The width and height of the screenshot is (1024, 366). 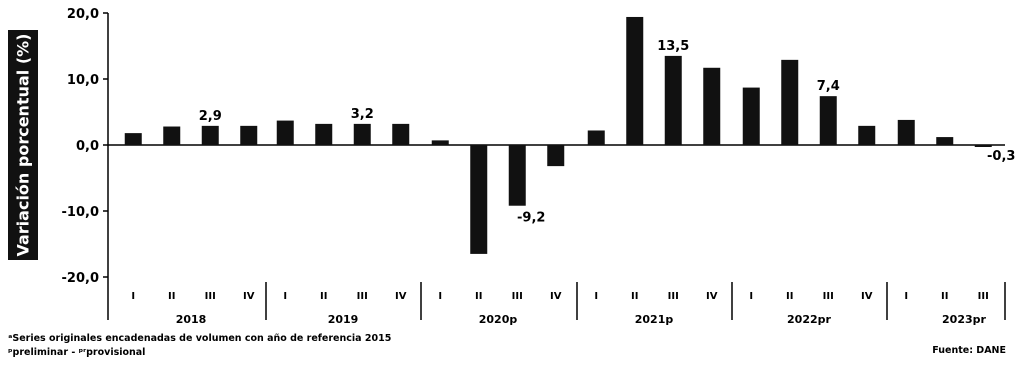 What do you see at coordinates (654, 319) in the screenshot?
I see `x-year-label: 2021p` at bounding box center [654, 319].